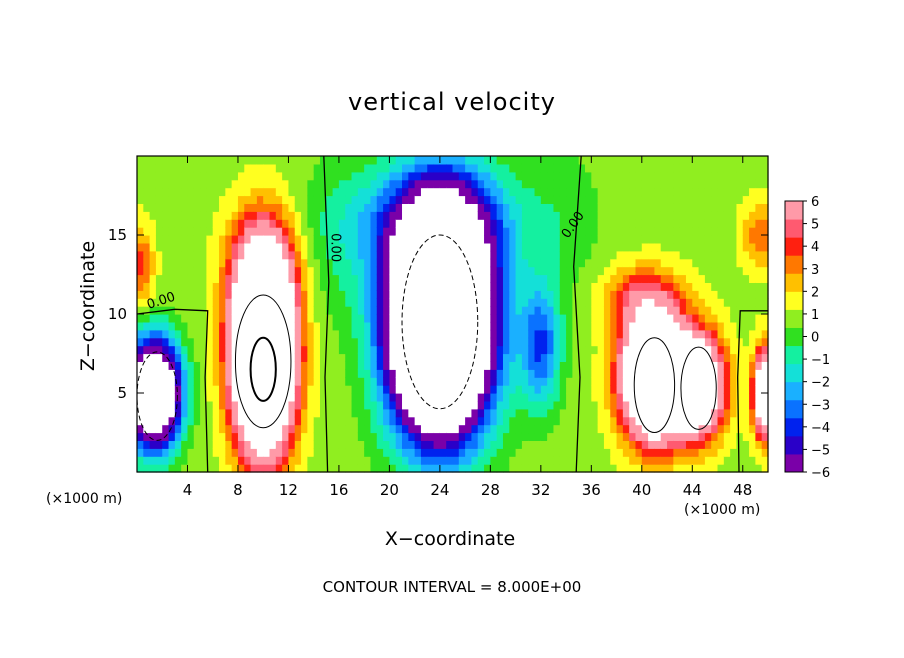 This screenshot has width=904, height=658. What do you see at coordinates (742, 490) in the screenshot?
I see `x-tick-label: 48` at bounding box center [742, 490].